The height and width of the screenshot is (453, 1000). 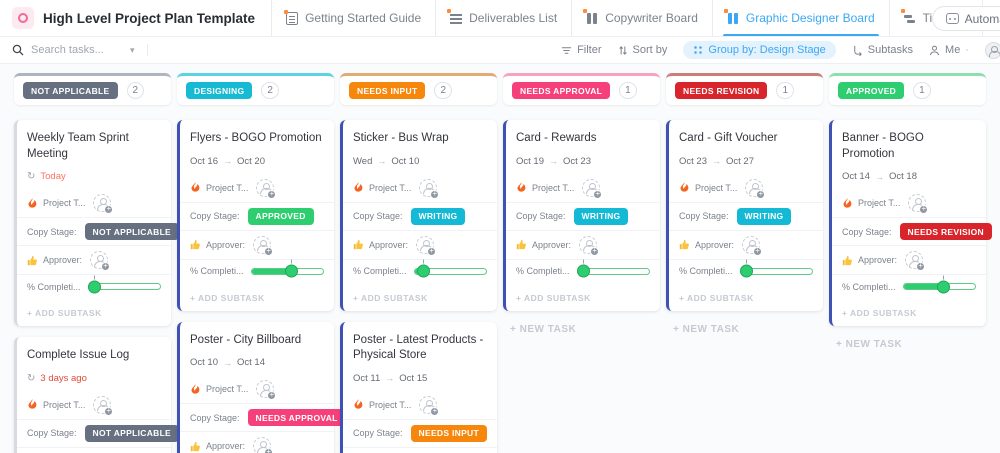 I want to click on copy-stage-pill: APPROVED, so click(x=280, y=216).